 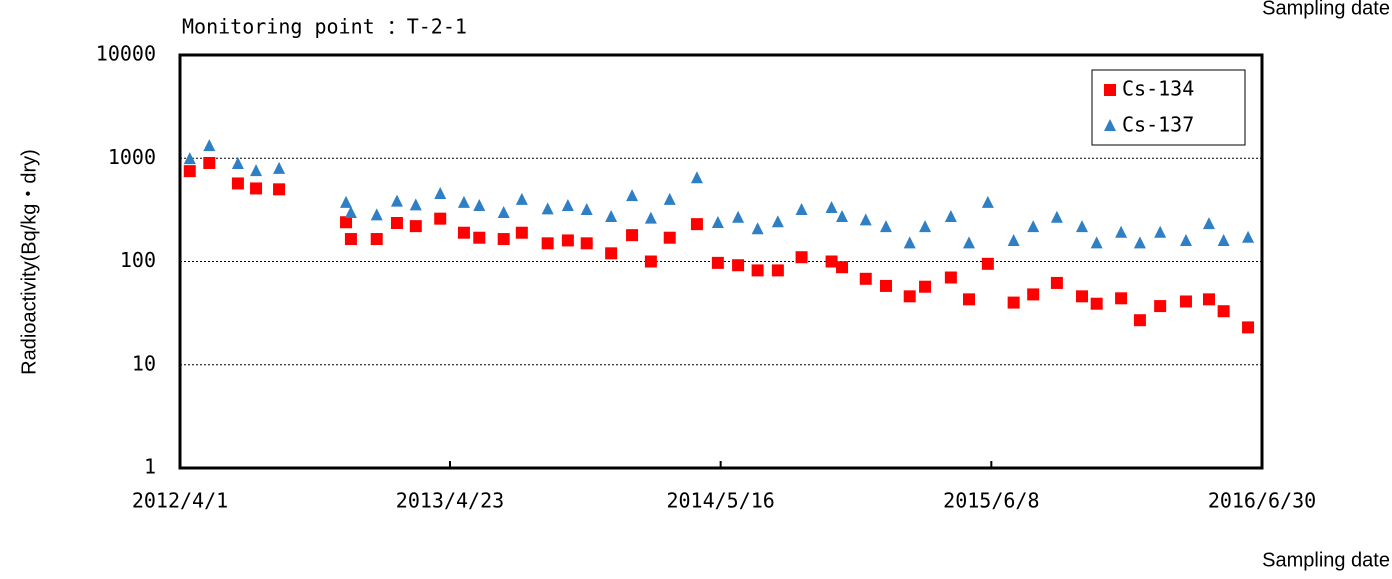 What do you see at coordinates (132, 157) in the screenshot?
I see `y-tick-label: 1000` at bounding box center [132, 157].